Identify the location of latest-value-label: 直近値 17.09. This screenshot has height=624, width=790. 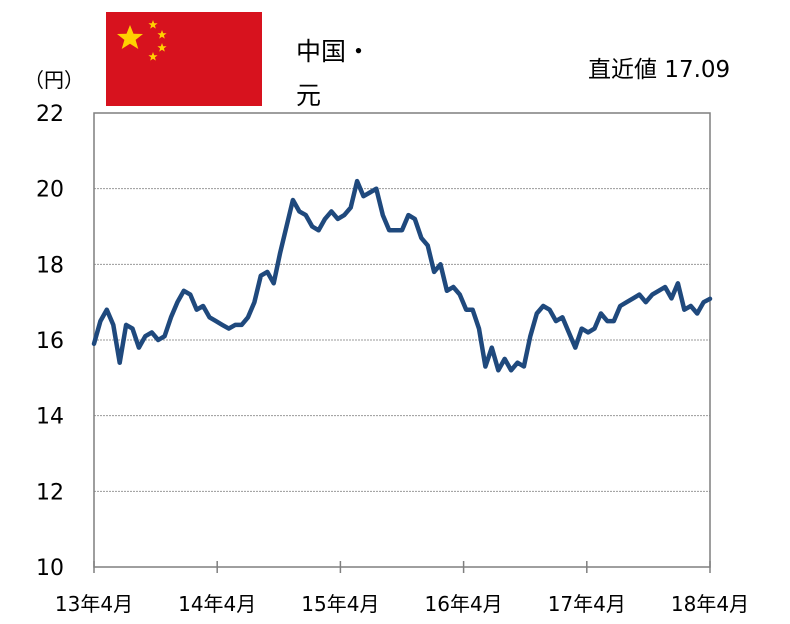
(659, 67).